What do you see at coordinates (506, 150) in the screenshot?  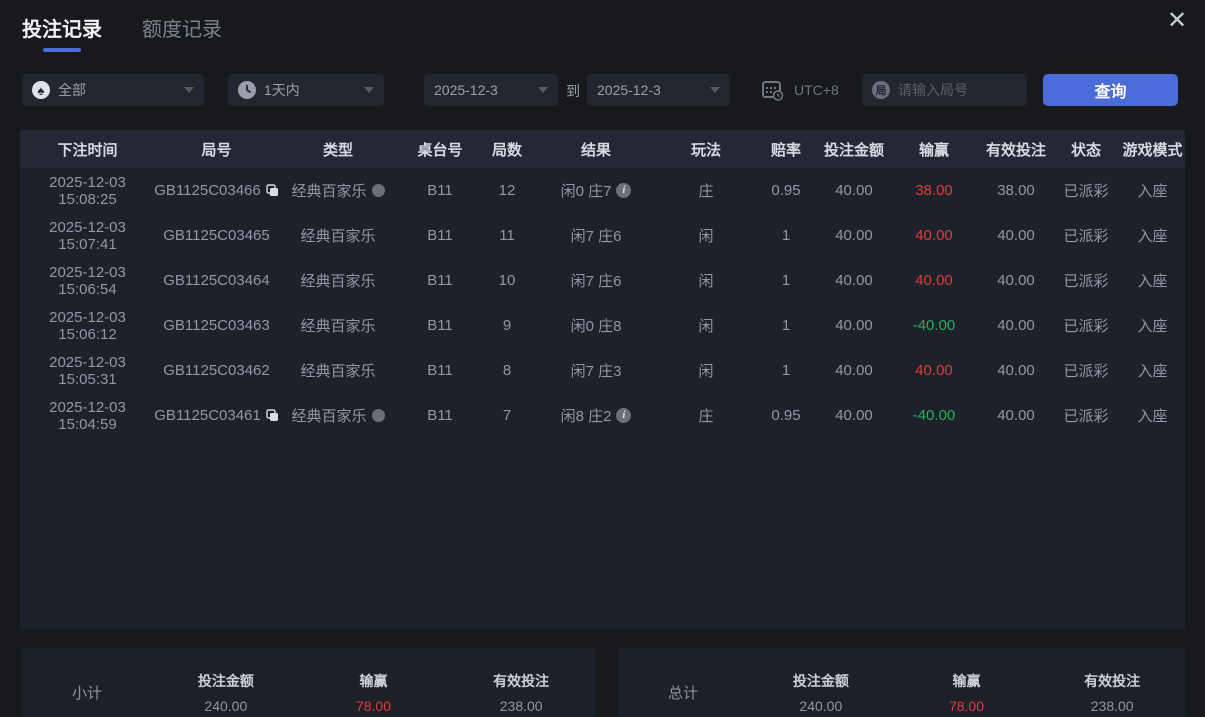 I see `header-round-no: 局数` at bounding box center [506, 150].